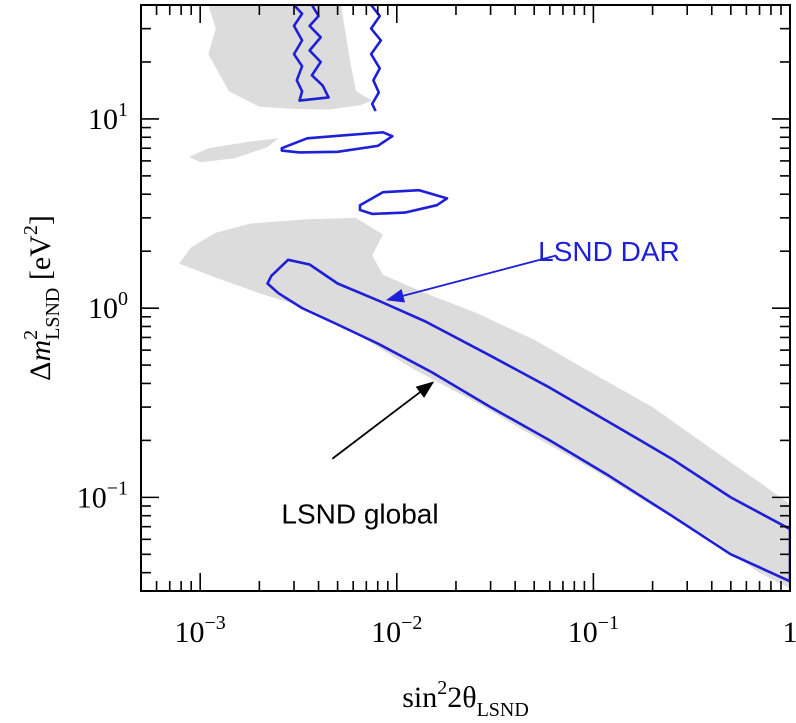 The width and height of the screenshot is (796, 723). What do you see at coordinates (609, 251) in the screenshot?
I see `lsnd-dar-label: LSND DAR` at bounding box center [609, 251].